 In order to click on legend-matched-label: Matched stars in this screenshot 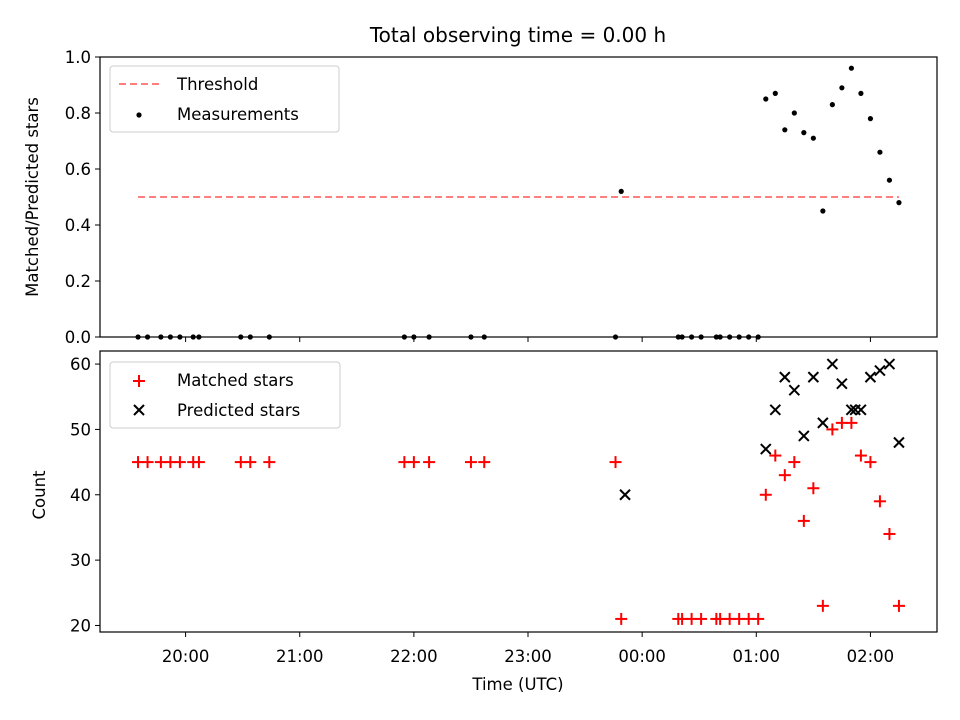, I will do `click(235, 380)`.